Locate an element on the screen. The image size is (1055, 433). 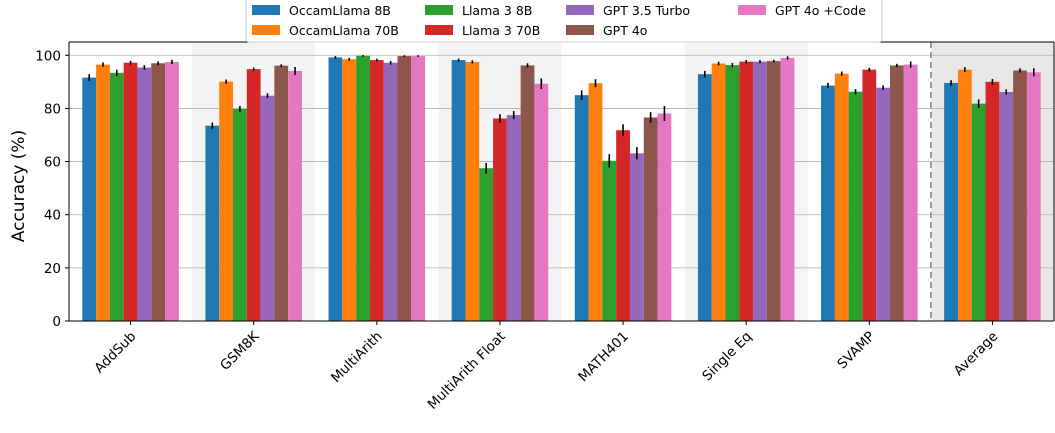
bar-gpt-4o-gsm8k is located at coordinates (281, 193).